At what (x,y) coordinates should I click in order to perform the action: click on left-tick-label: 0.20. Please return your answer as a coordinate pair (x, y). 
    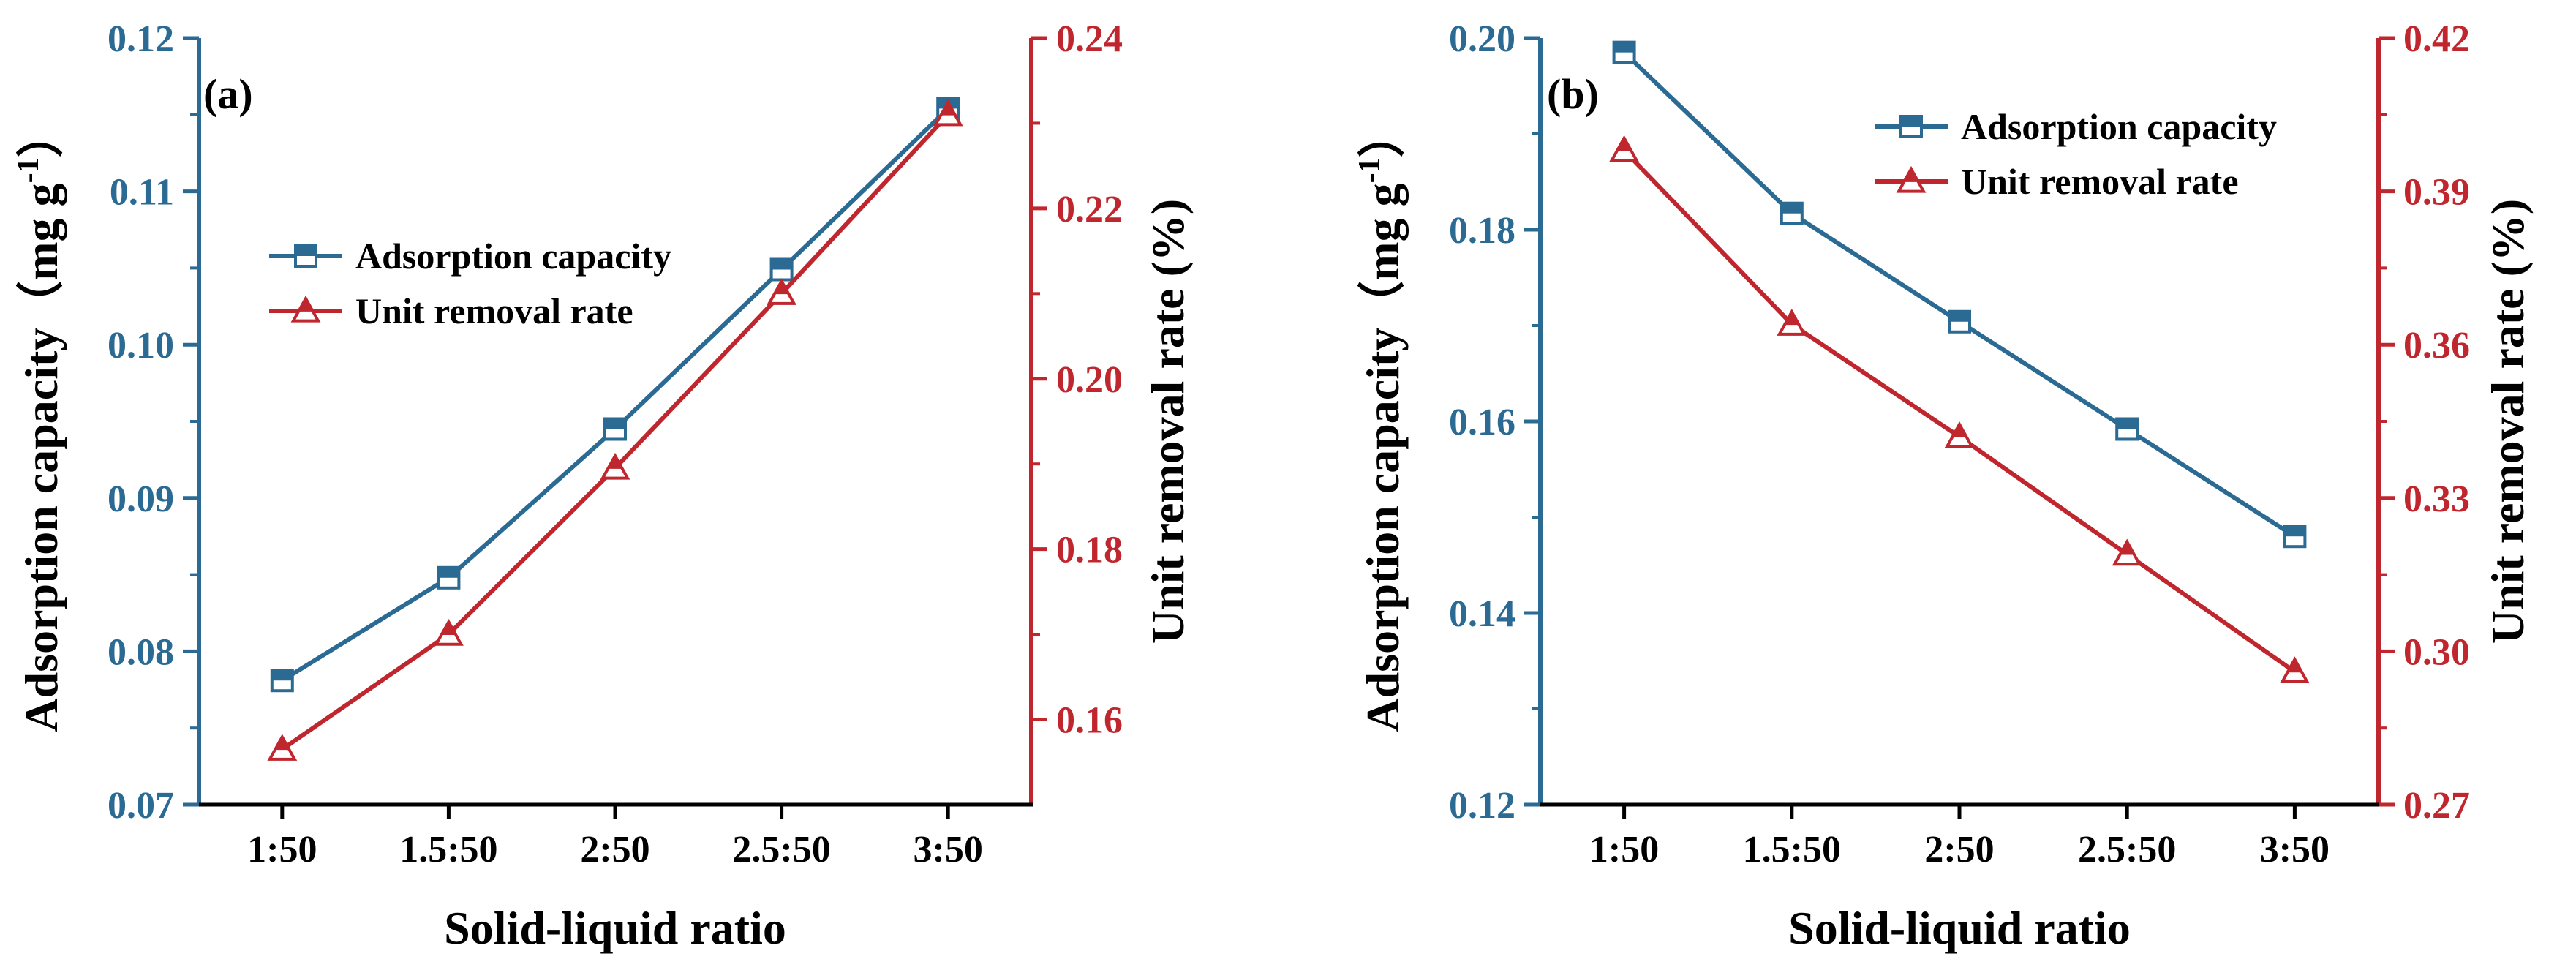
    Looking at the image, I should click on (1482, 39).